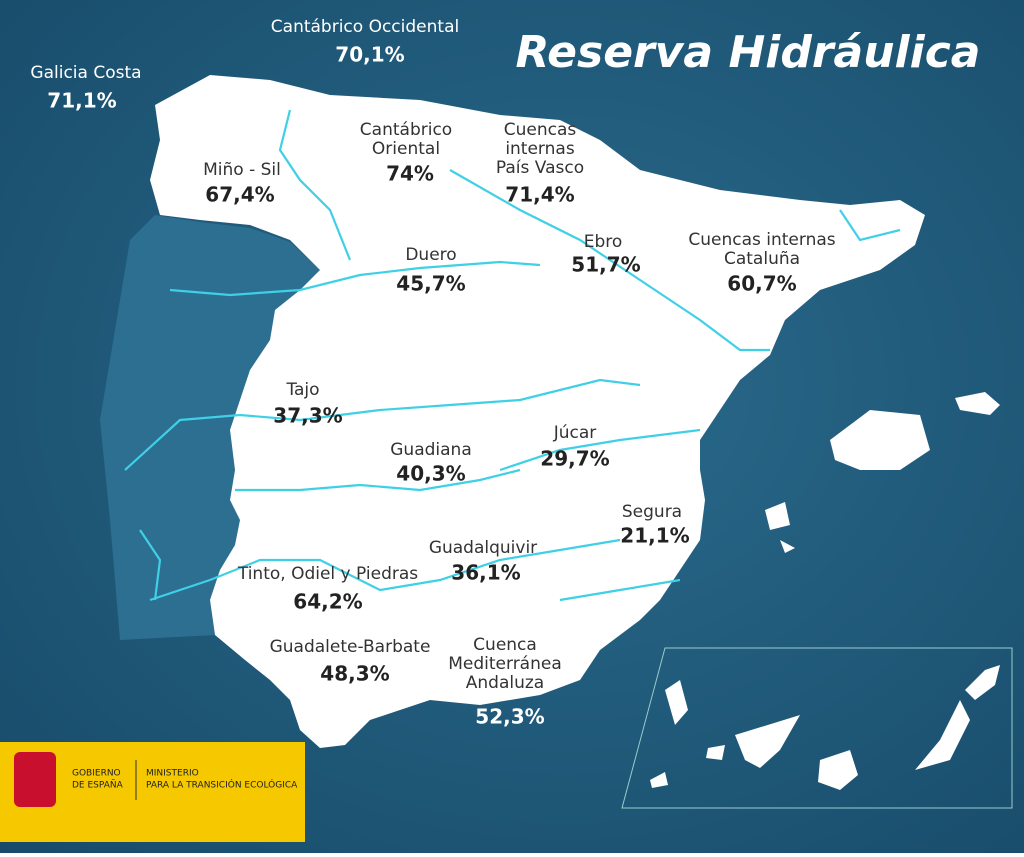 Image resolution: width=1024 pixels, height=857 pixels. What do you see at coordinates (825, 727) in the screenshot?
I see `canary-islands` at bounding box center [825, 727].